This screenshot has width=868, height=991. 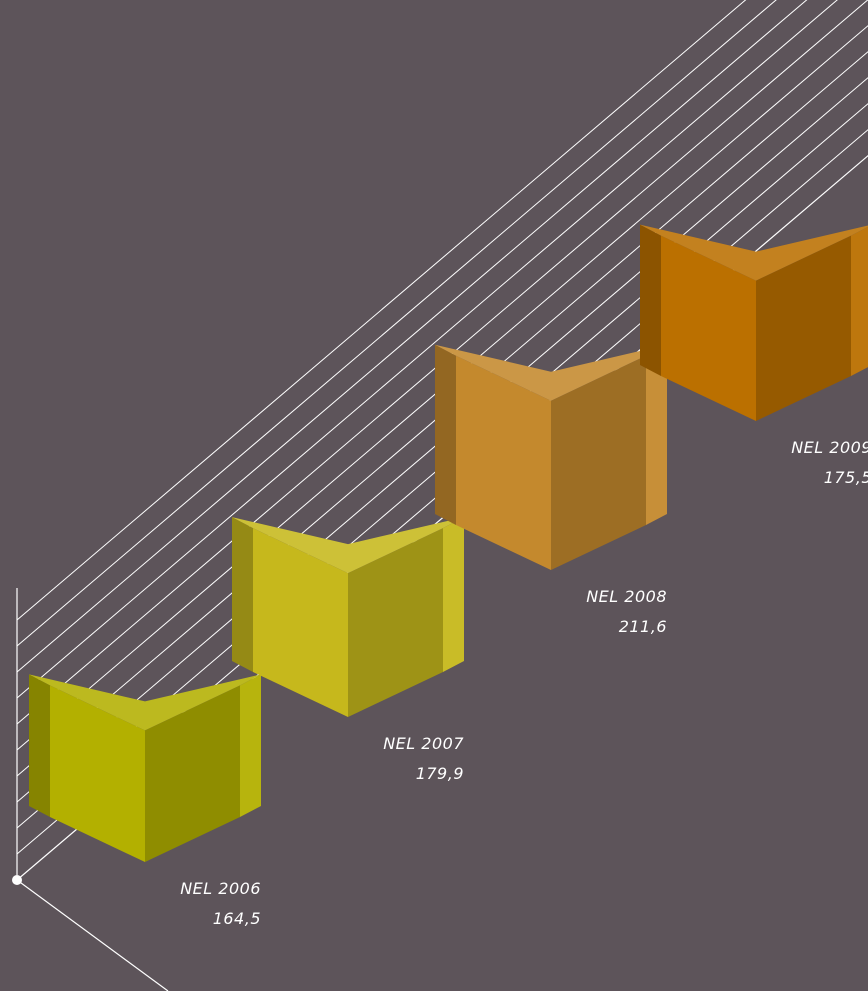 I want to click on category-label: NEL 2008, so click(x=626, y=596).